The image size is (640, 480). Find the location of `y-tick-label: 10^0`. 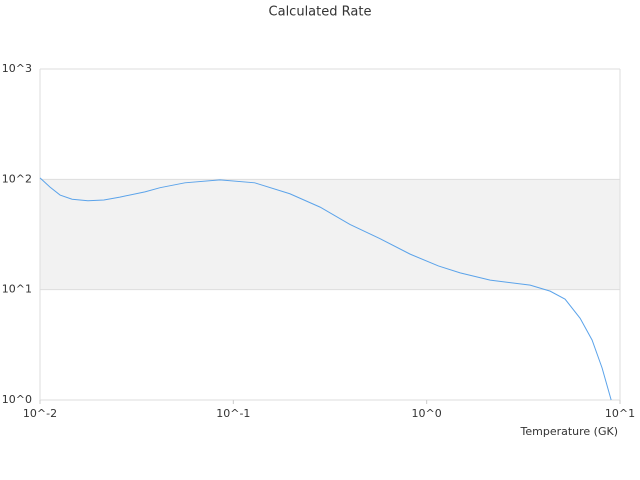

y-tick-label: 10^0 is located at coordinates (17, 399).